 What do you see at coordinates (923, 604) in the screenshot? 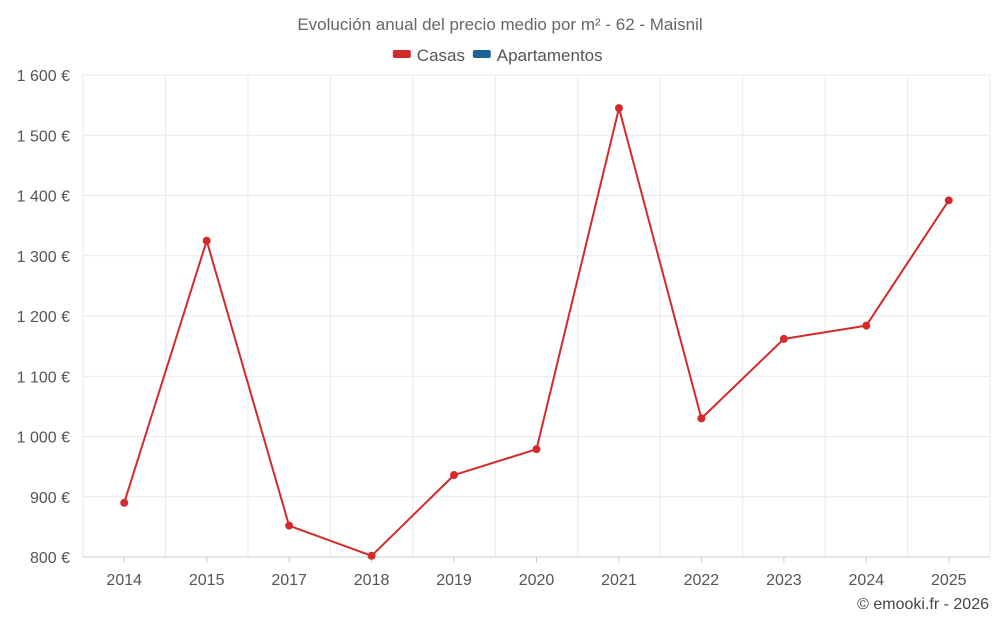
I see `credit-text: © emooki.fr - 2026` at bounding box center [923, 604].